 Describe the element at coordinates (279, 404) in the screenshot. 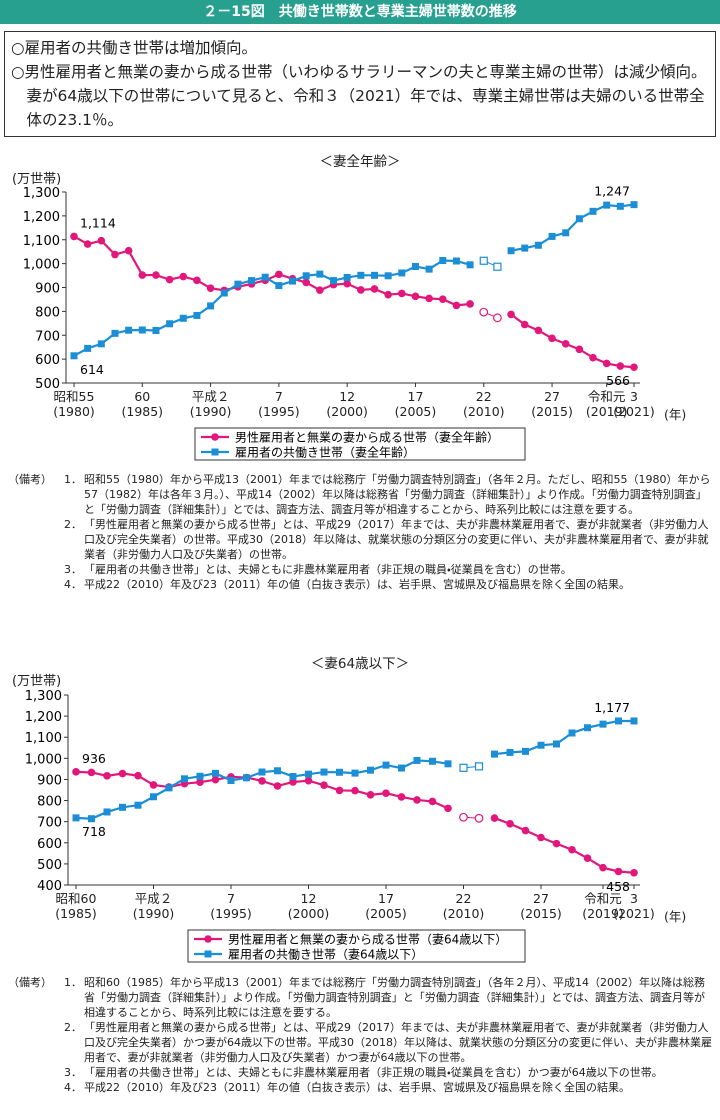

I see `x-tick-label: 7 (1995)` at that location.